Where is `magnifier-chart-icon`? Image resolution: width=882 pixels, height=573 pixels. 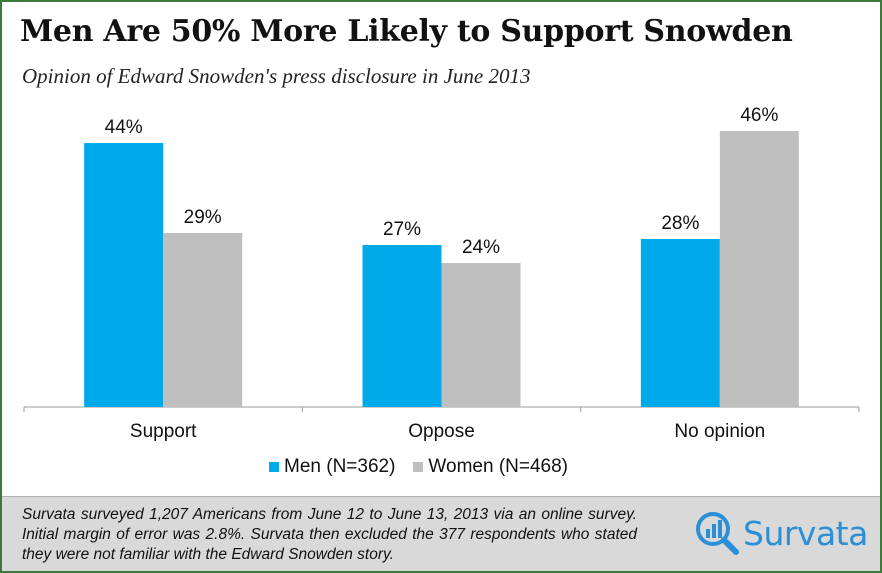
magnifier-chart-icon is located at coordinates (717, 533).